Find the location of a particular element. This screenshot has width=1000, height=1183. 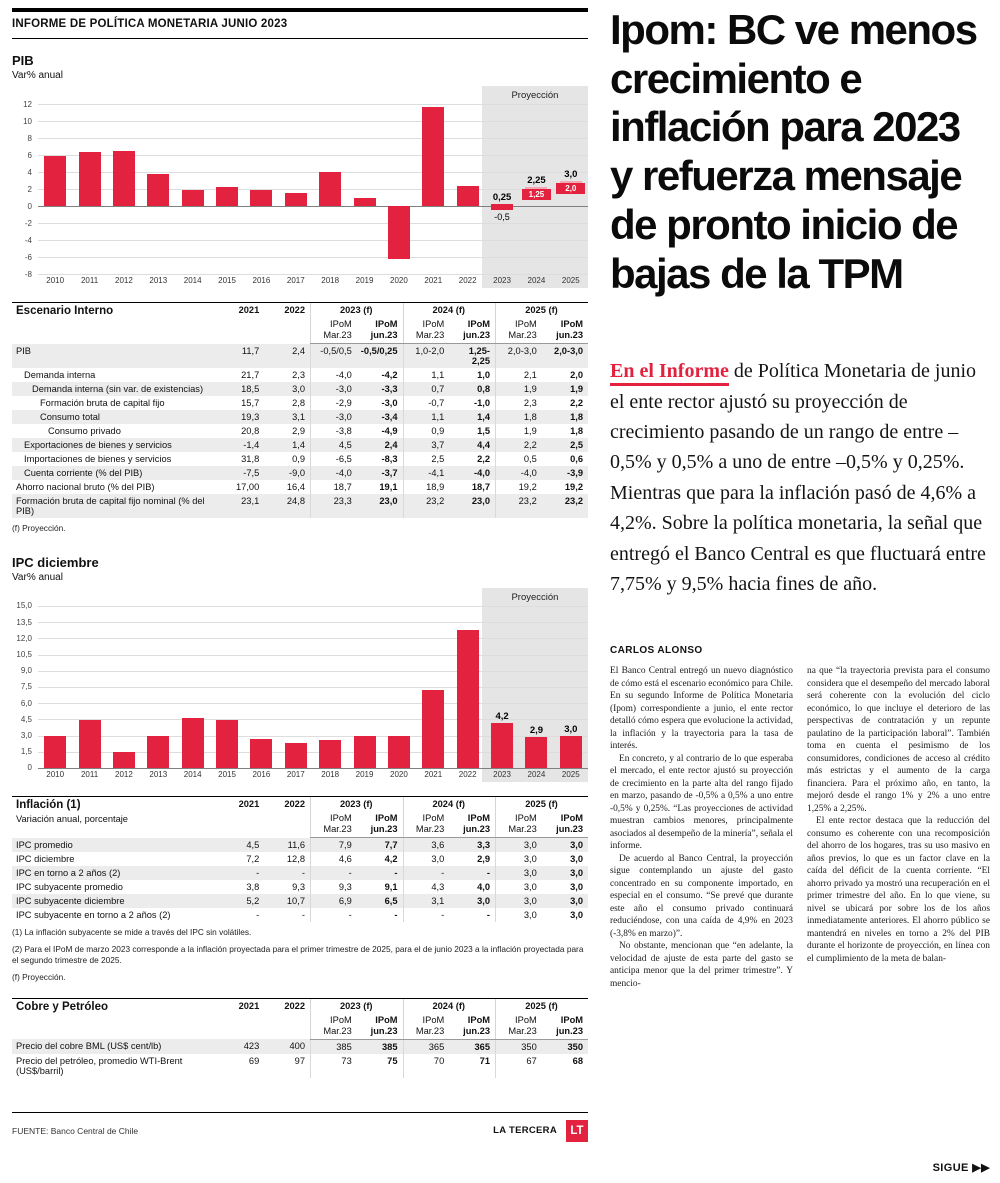

pib-chart-ylabel: Var% anual is located at coordinates (37, 75).